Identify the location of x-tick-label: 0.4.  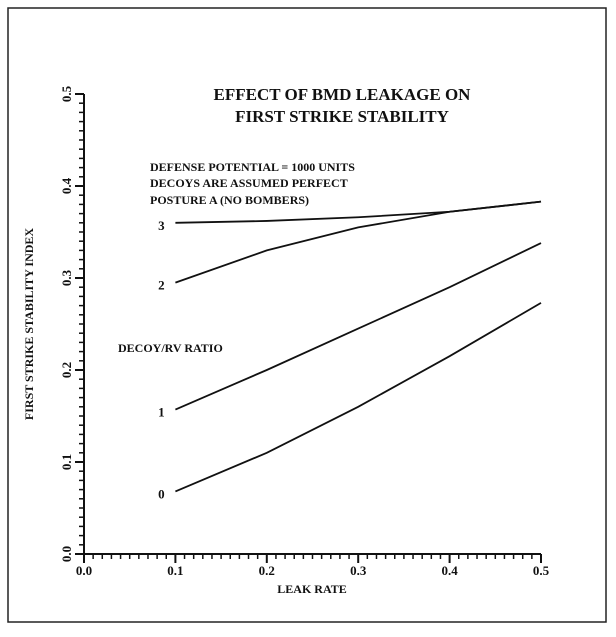
(449, 570).